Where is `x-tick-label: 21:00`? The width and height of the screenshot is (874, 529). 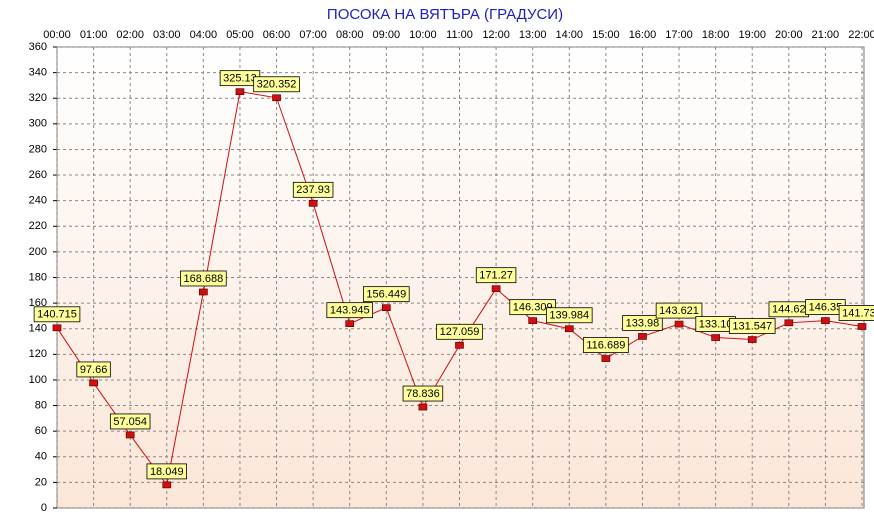 x-tick-label: 21:00 is located at coordinates (826, 35).